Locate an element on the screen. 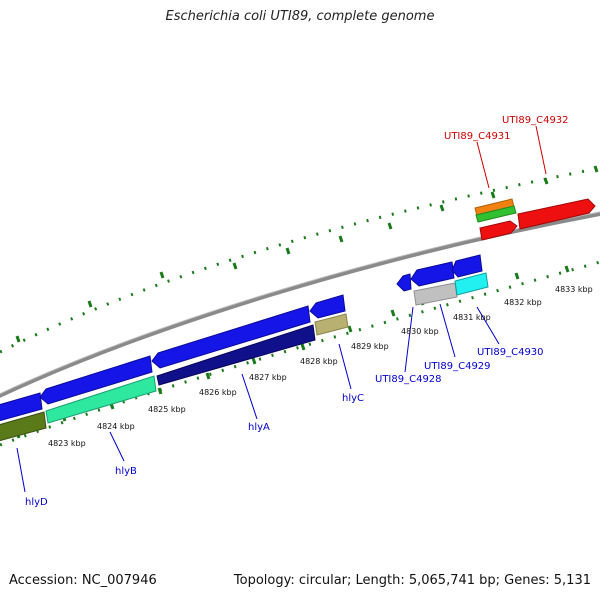 This screenshot has height=600, width=600. ruler-label: 4827 kbp is located at coordinates (268, 377).